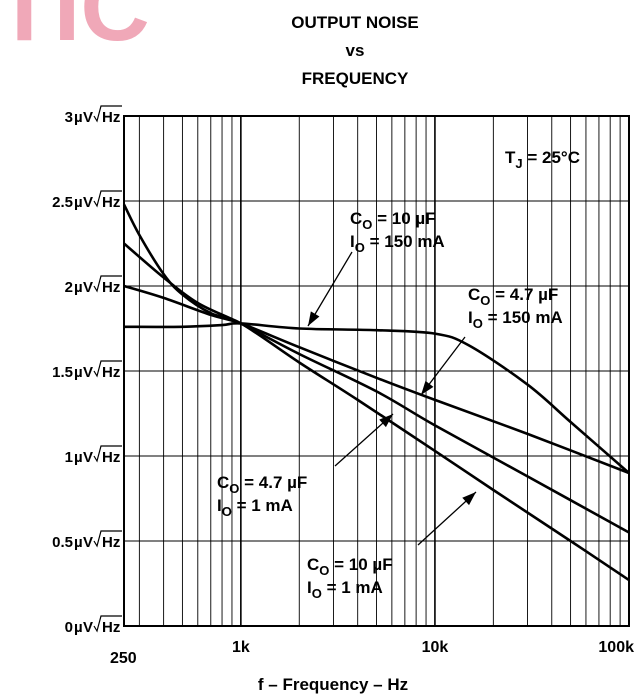 The image size is (635, 696). What do you see at coordinates (62, 542) in the screenshot?
I see `y-tick-value: 0.5` at bounding box center [62, 542].